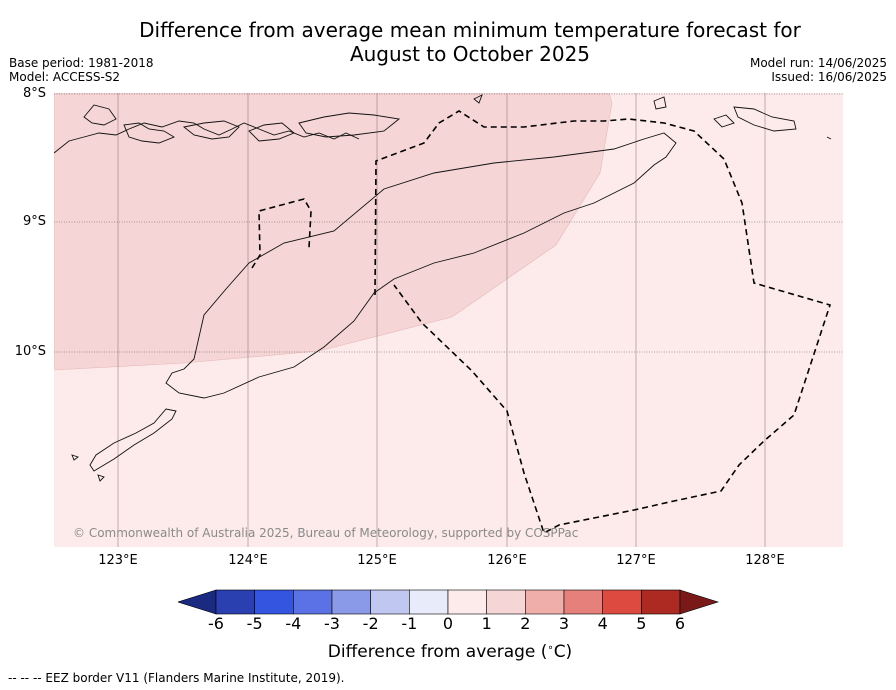 The height and width of the screenshot is (690, 896). What do you see at coordinates (34, 93) in the screenshot?
I see `lat-label-8s: 8°S` at bounding box center [34, 93].